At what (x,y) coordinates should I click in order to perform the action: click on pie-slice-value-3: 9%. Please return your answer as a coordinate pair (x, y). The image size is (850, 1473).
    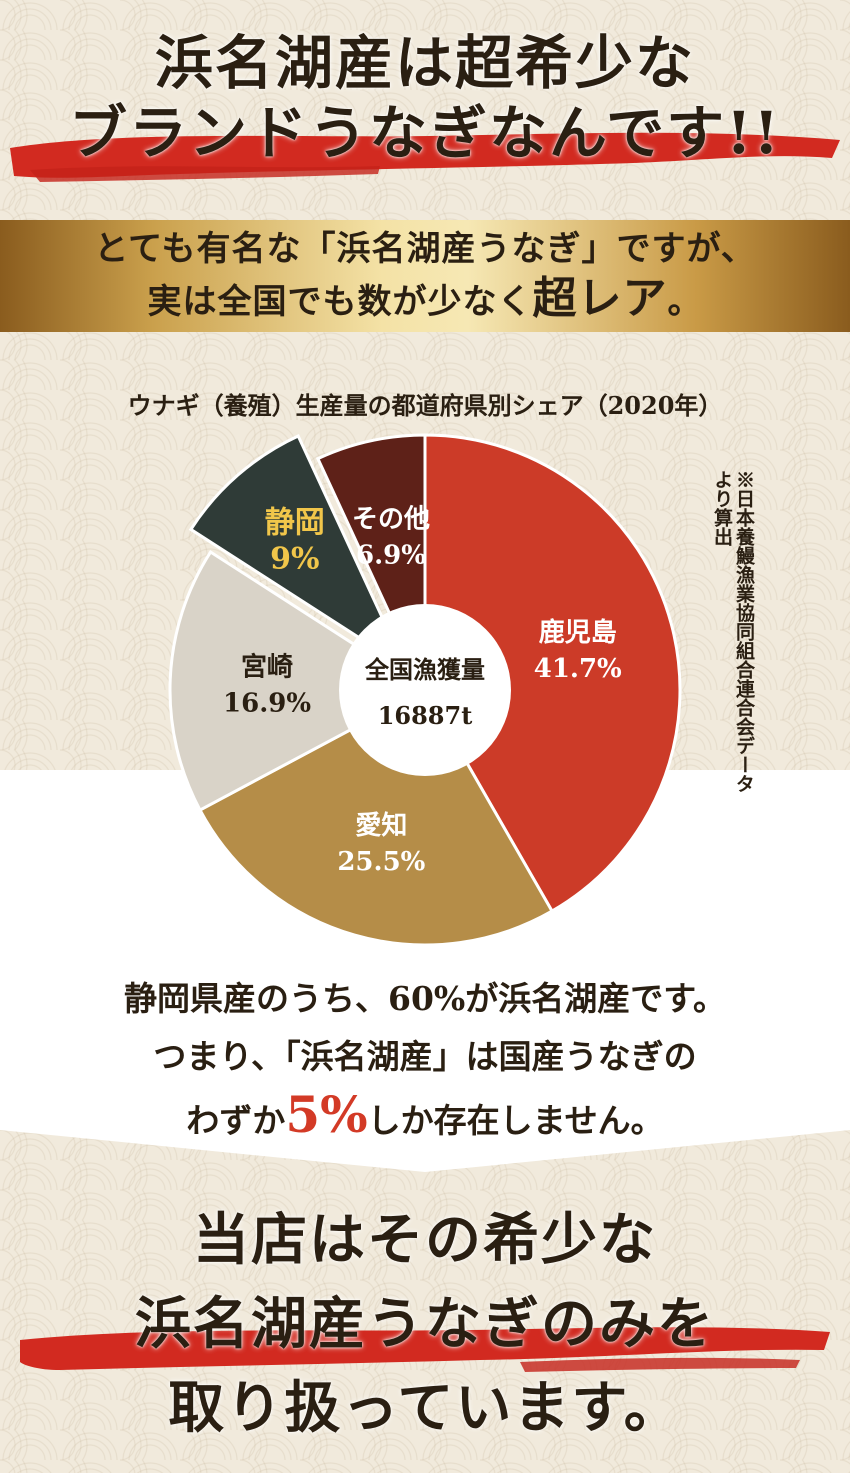
    Looking at the image, I should click on (294, 558).